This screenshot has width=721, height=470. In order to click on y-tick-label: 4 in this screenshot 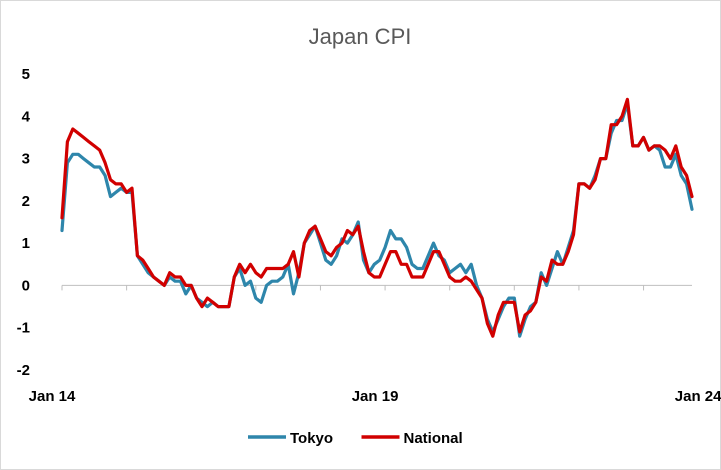, I will do `click(26, 116)`.